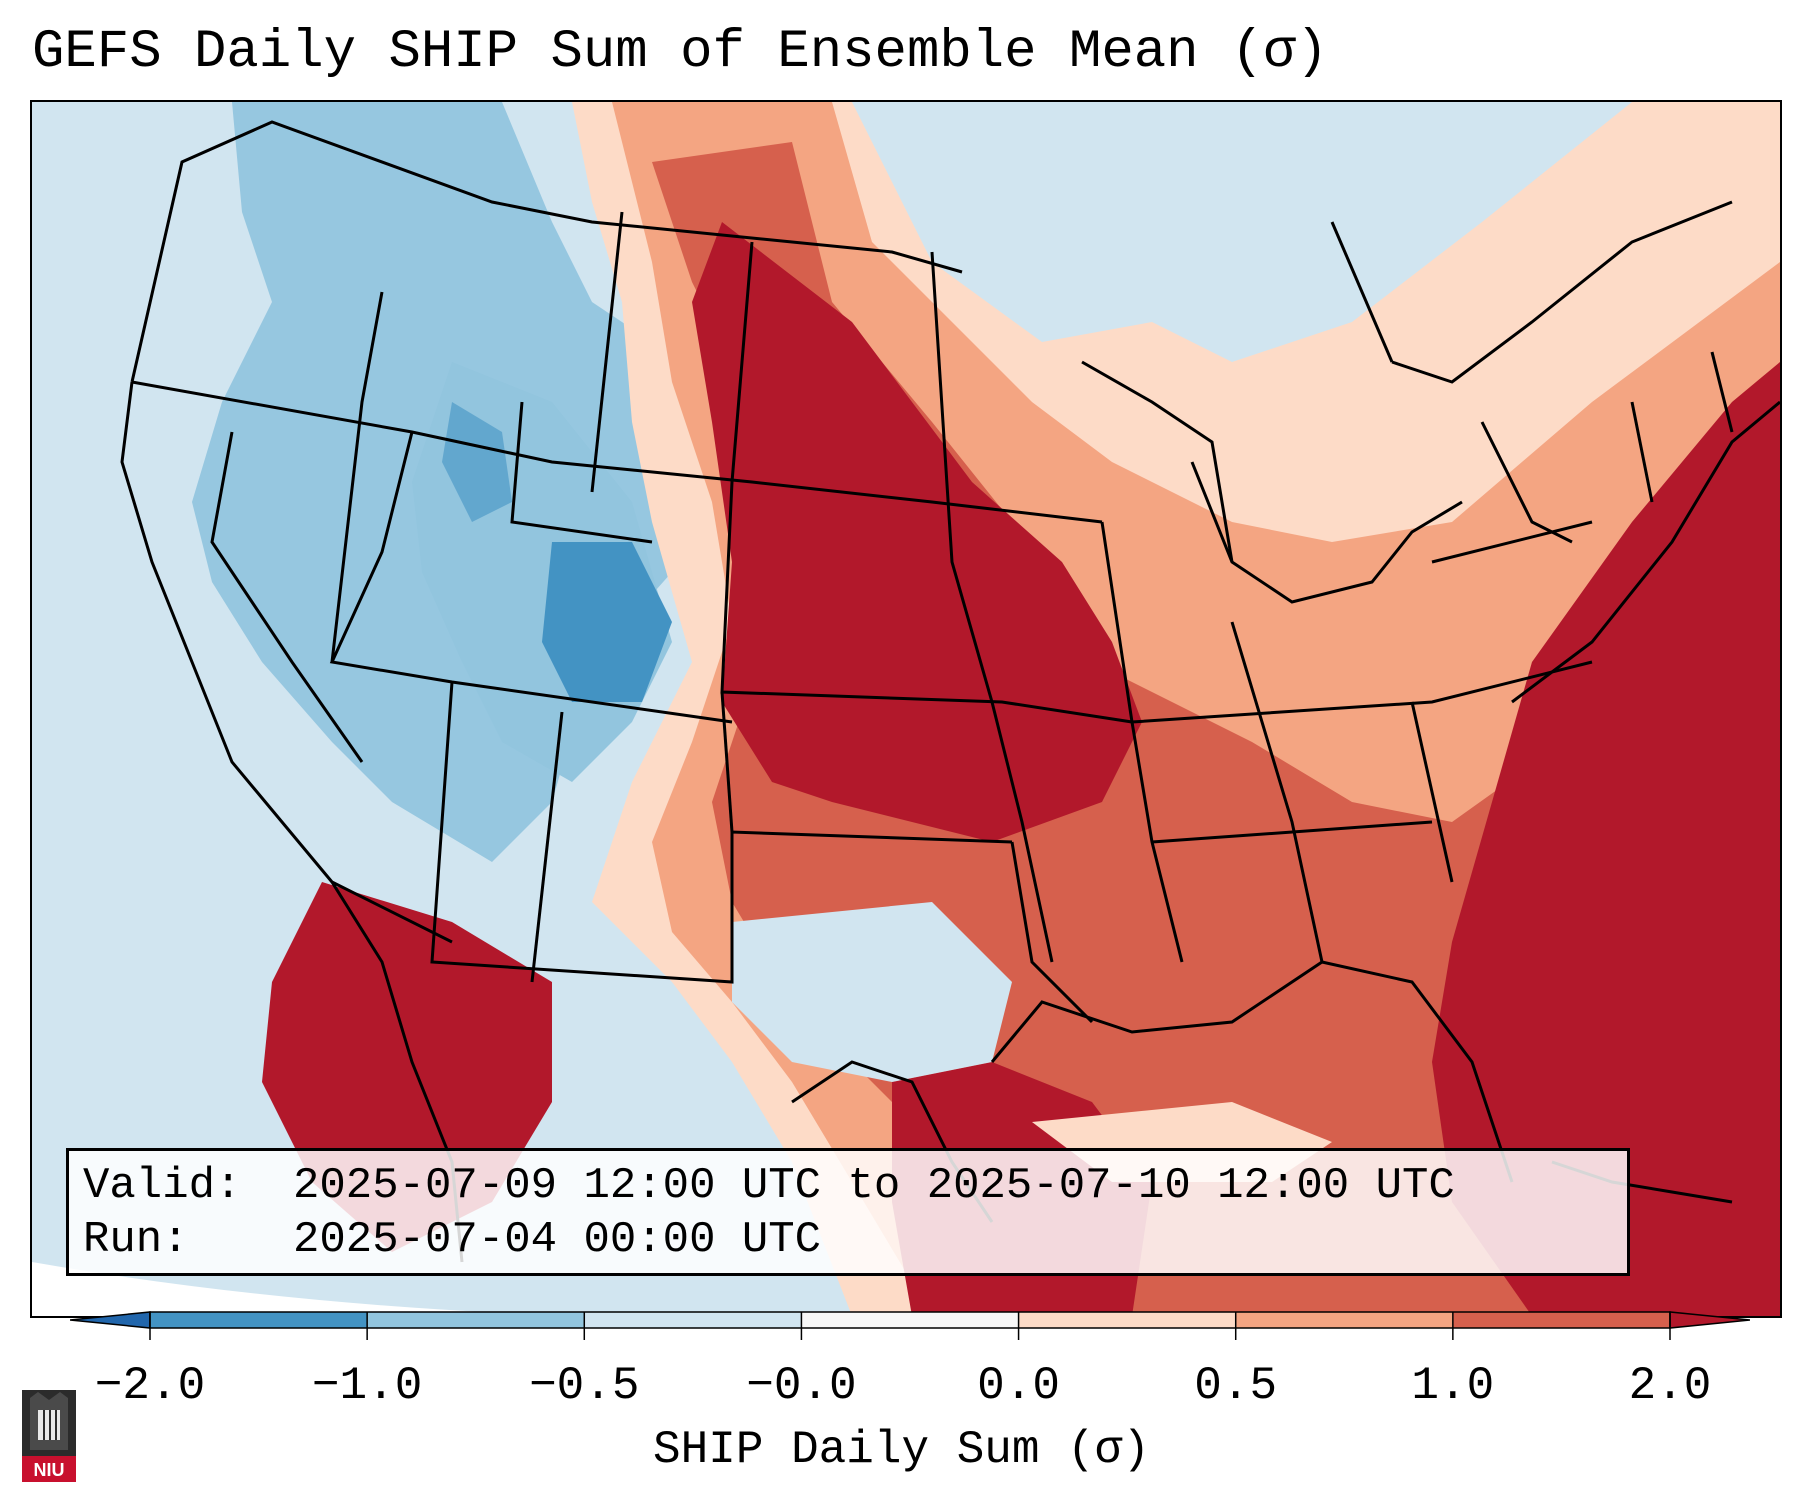 The width and height of the screenshot is (1803, 1506). What do you see at coordinates (1606, 839) in the screenshot?
I see `dark-red-atlantic` at bounding box center [1606, 839].